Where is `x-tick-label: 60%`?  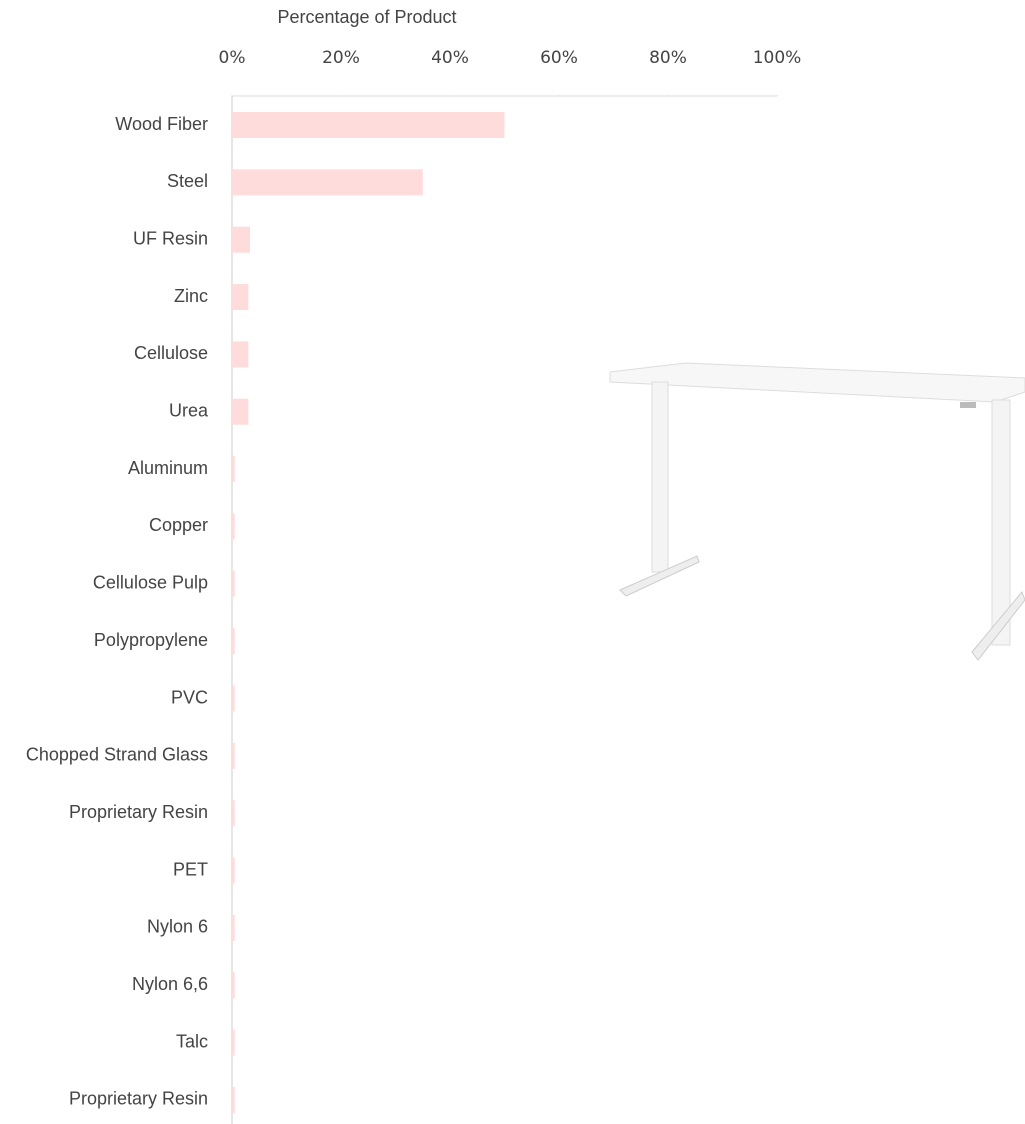
x-tick-label: 60% is located at coordinates (559, 58).